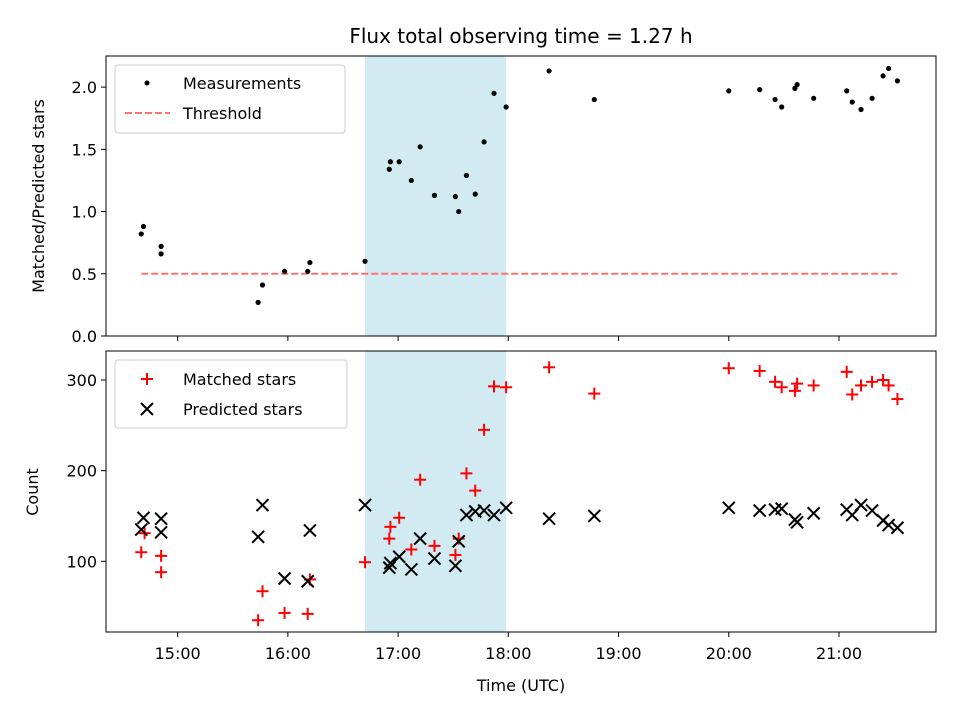 This screenshot has width=960, height=720. What do you see at coordinates (84, 212) in the screenshot?
I see `top-y-tick-label: 1.0` at bounding box center [84, 212].